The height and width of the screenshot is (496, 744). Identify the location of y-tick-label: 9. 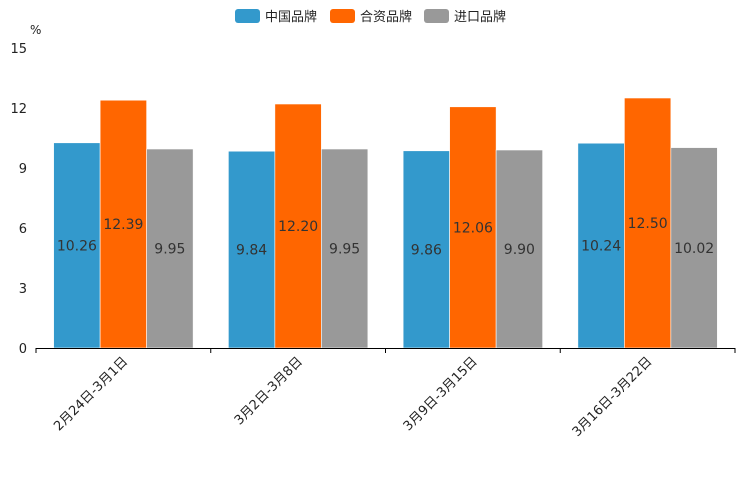
(23, 169).